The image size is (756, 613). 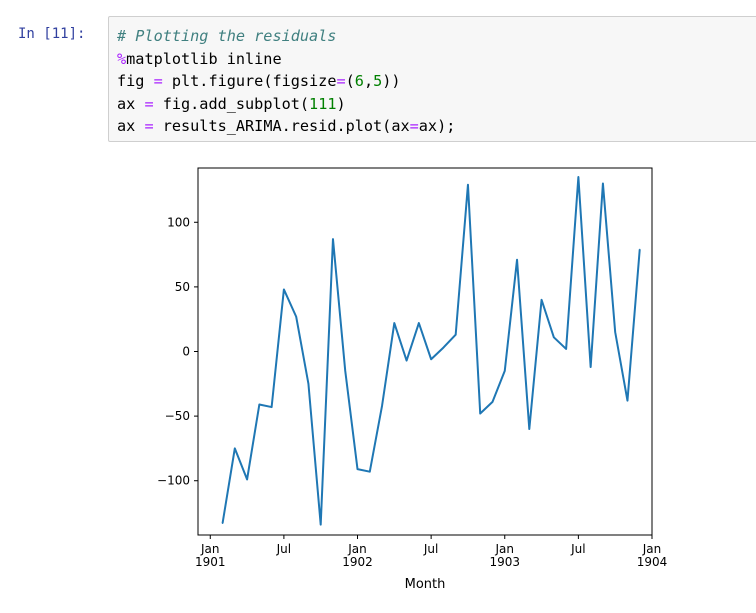 What do you see at coordinates (357, 562) in the screenshot?
I see `x-tick-label: 1902` at bounding box center [357, 562].